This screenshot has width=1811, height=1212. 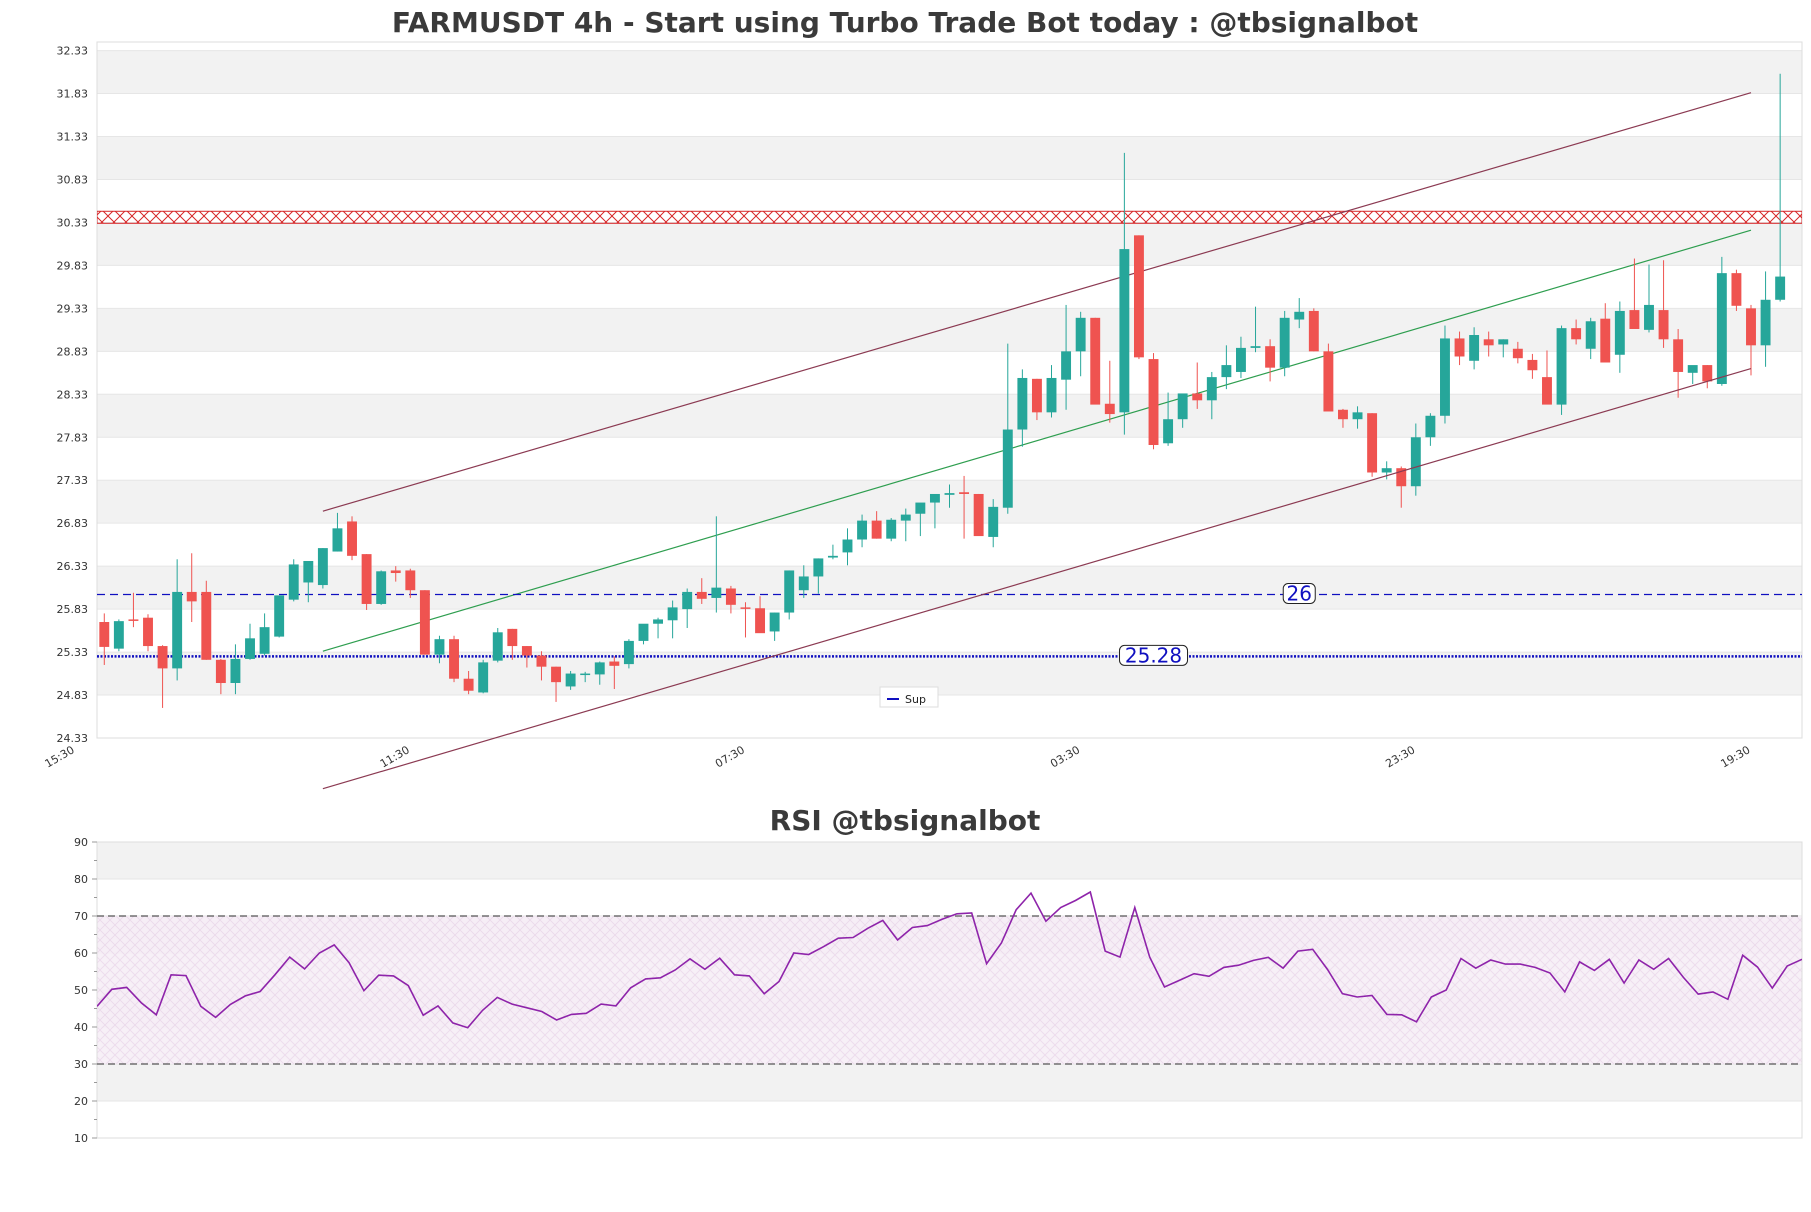 What do you see at coordinates (73, 179) in the screenshot?
I see `price-y-tick-label: 30.83` at bounding box center [73, 179].